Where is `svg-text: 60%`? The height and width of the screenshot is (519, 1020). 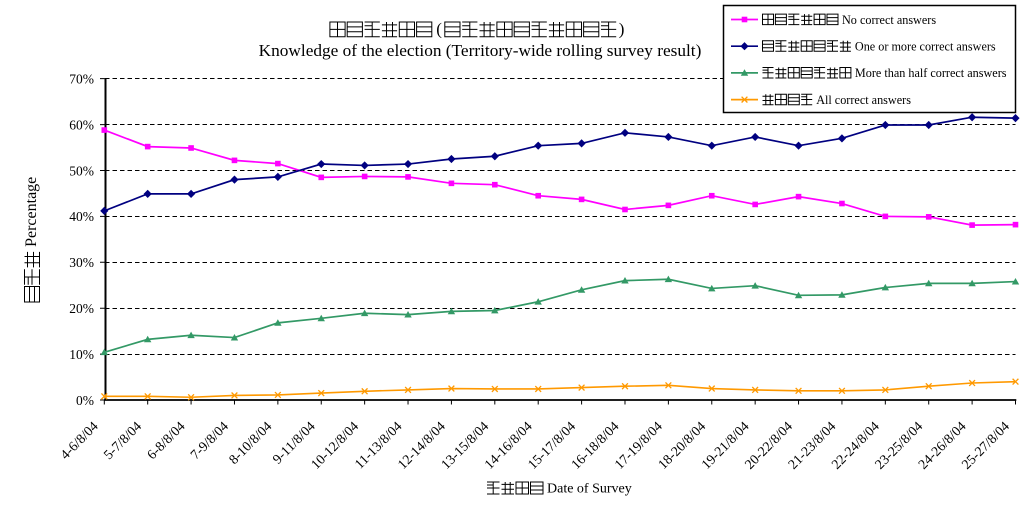
svg-text: 60% is located at coordinates (81, 124).